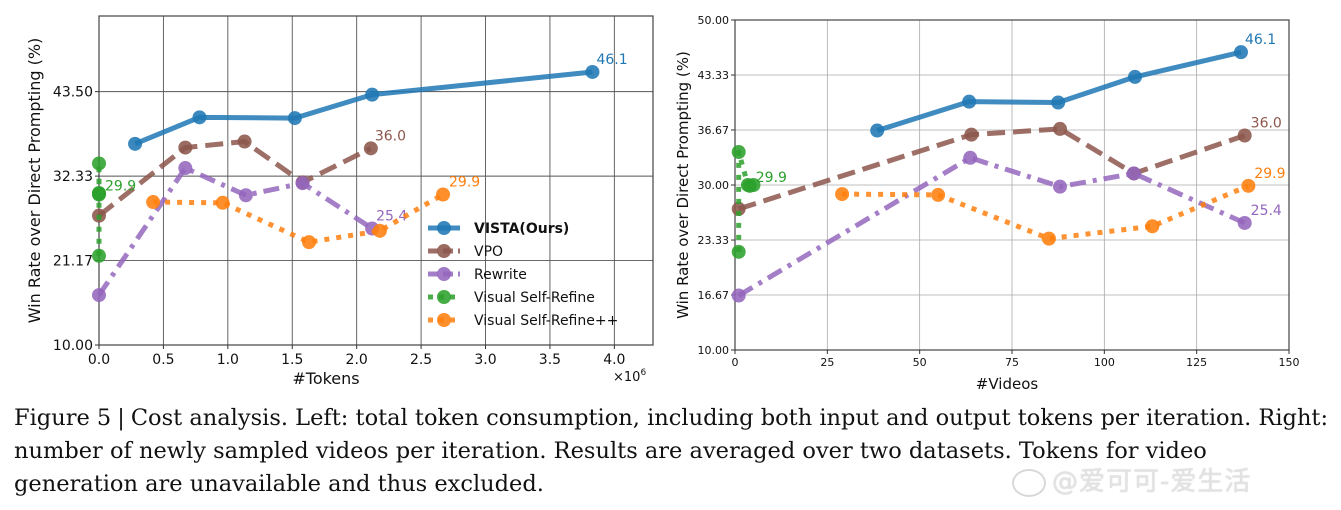  Describe the element at coordinates (714, 20) in the screenshot. I see `y-tick-label: 50.00` at that location.